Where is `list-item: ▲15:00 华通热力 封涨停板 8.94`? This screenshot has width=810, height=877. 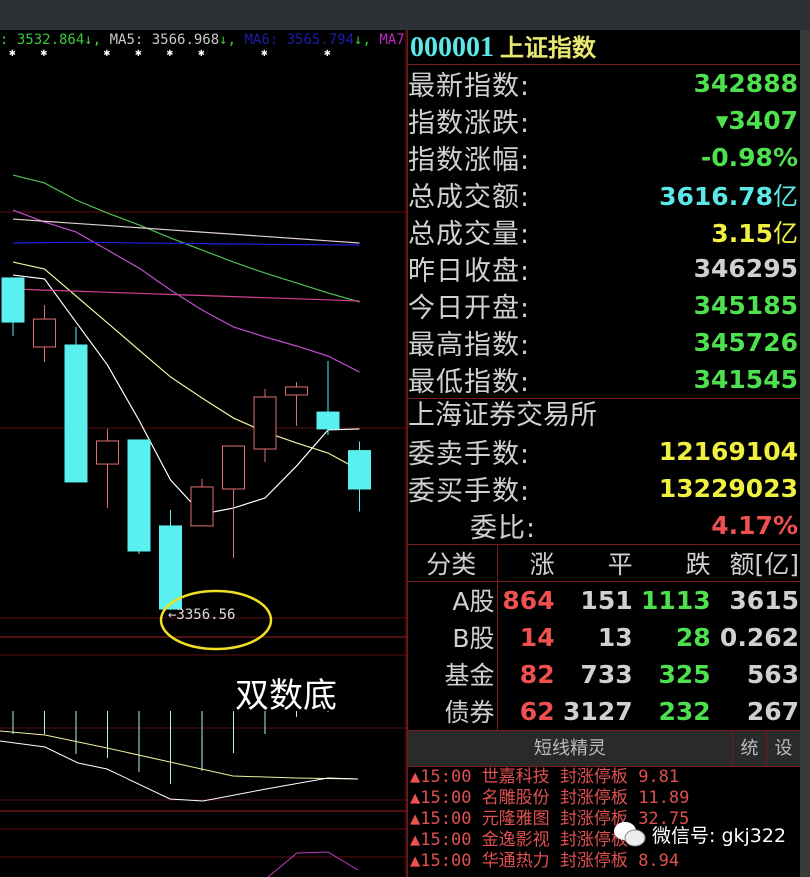 list-item: ▲15:00 华通热力 封涨停板 8.94 is located at coordinates (604, 861).